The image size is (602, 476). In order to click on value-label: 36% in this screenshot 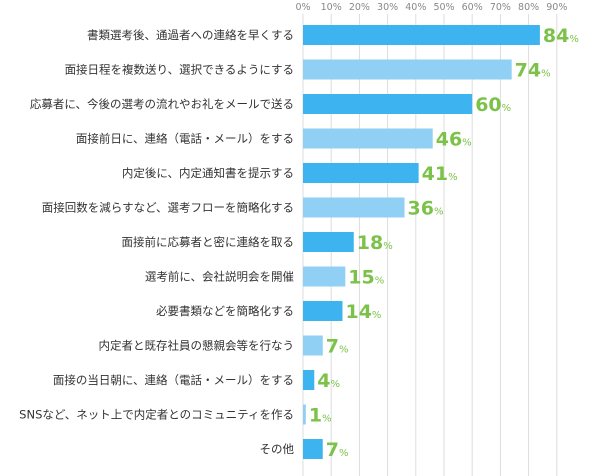, I will do `click(426, 209)`.